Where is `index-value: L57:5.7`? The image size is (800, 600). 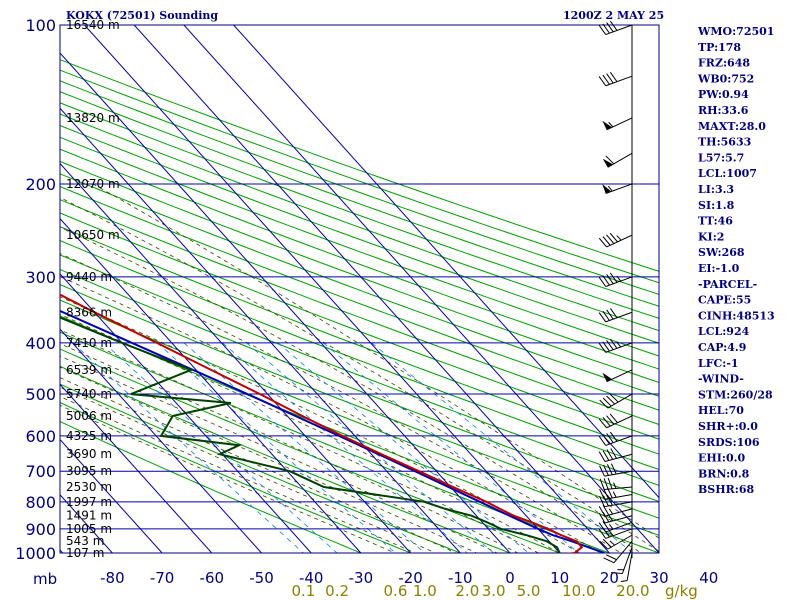 index-value: L57:5.7 is located at coordinates (721, 157).